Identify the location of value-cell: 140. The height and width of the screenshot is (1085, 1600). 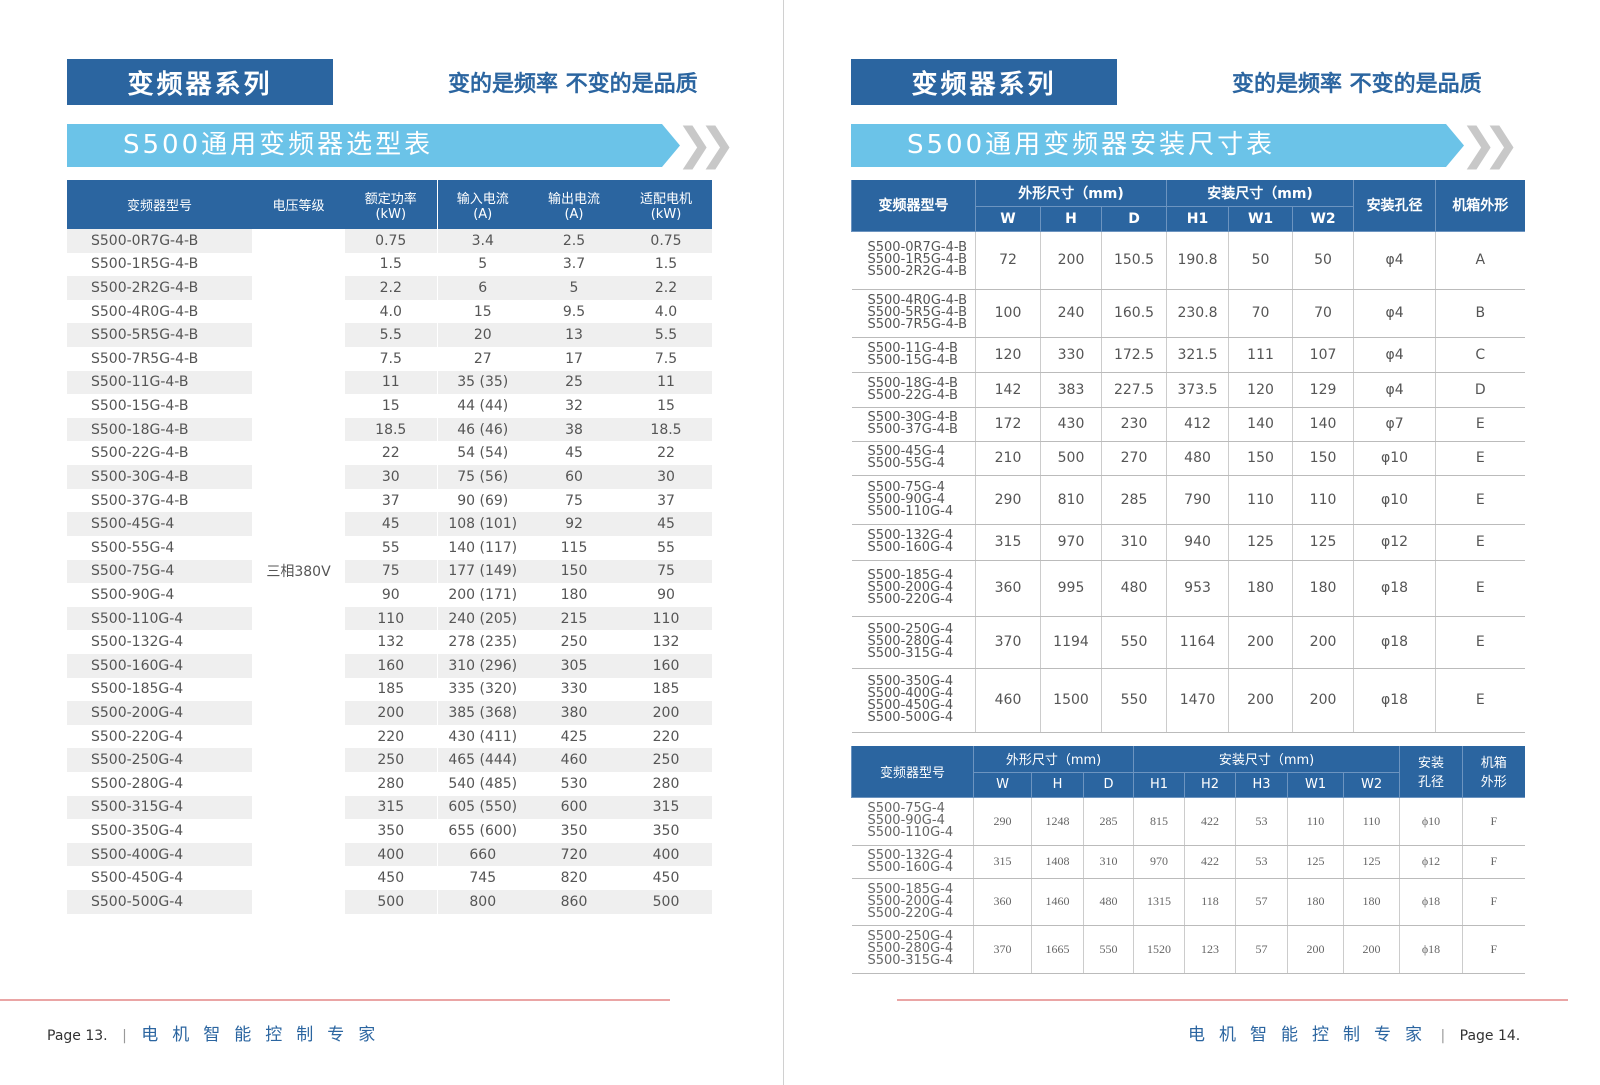
(1323, 424).